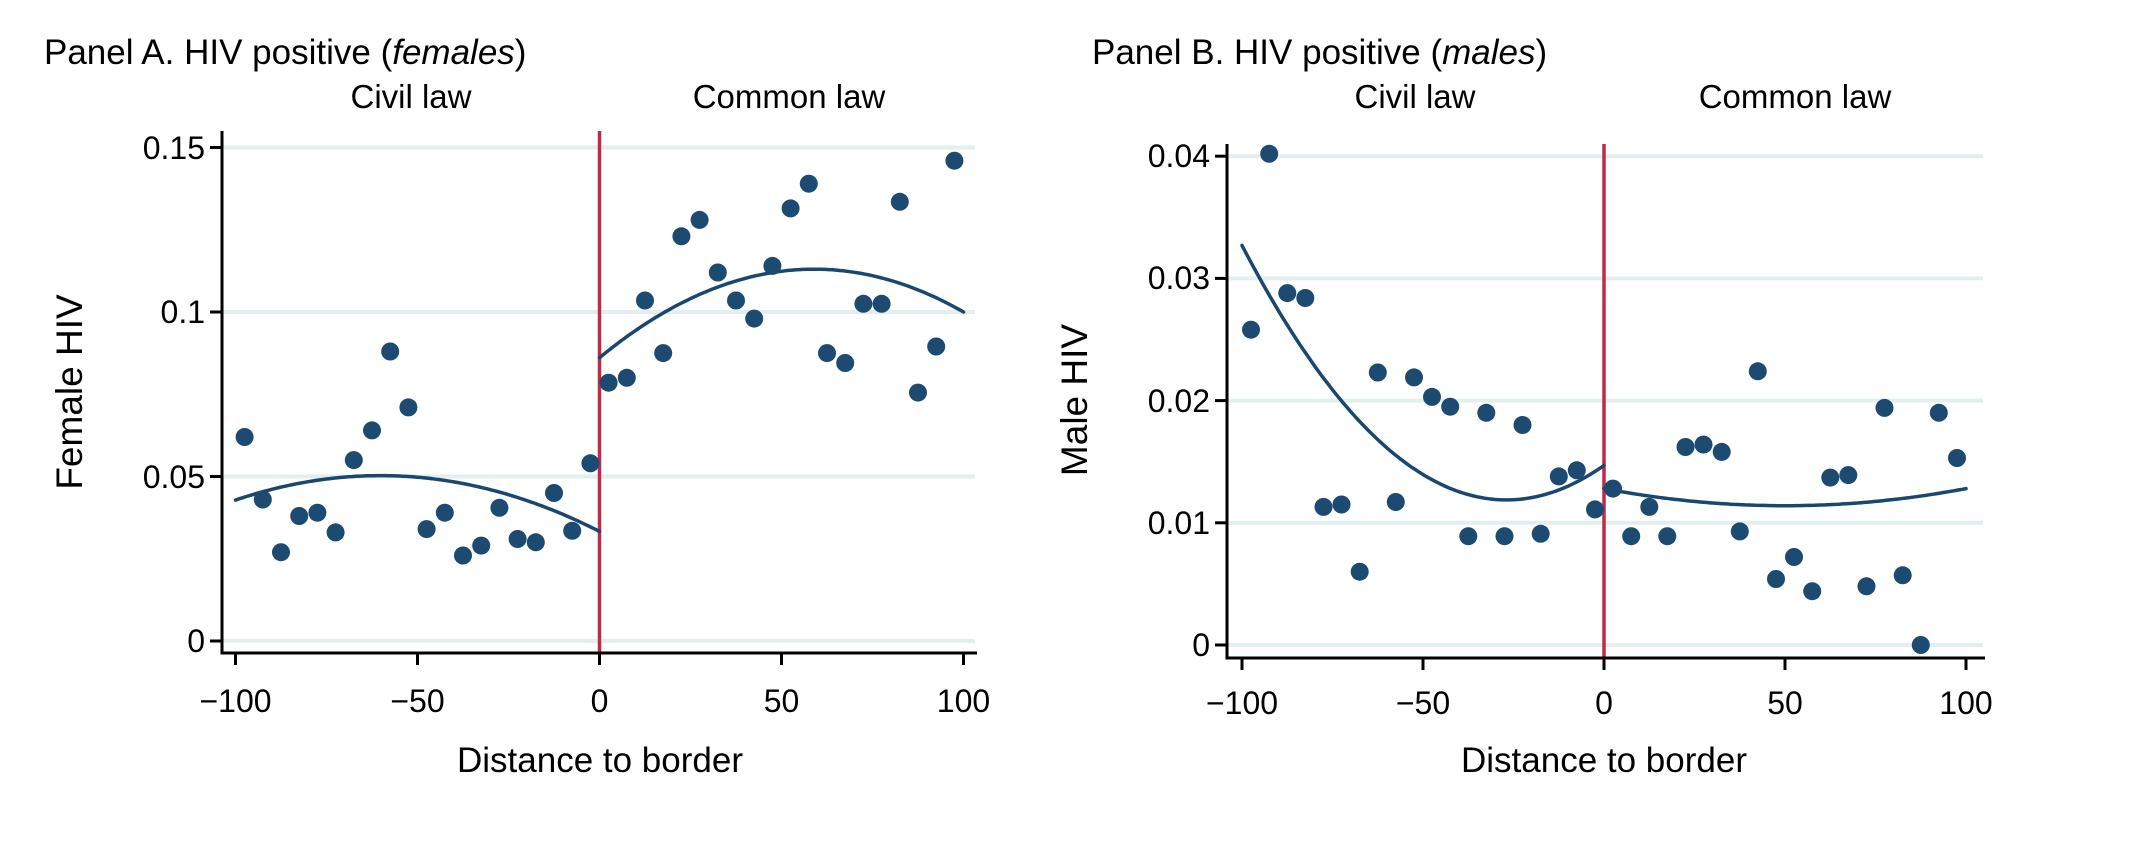  What do you see at coordinates (1178, 278) in the screenshot?
I see `y-tick-label: 0.03` at bounding box center [1178, 278].